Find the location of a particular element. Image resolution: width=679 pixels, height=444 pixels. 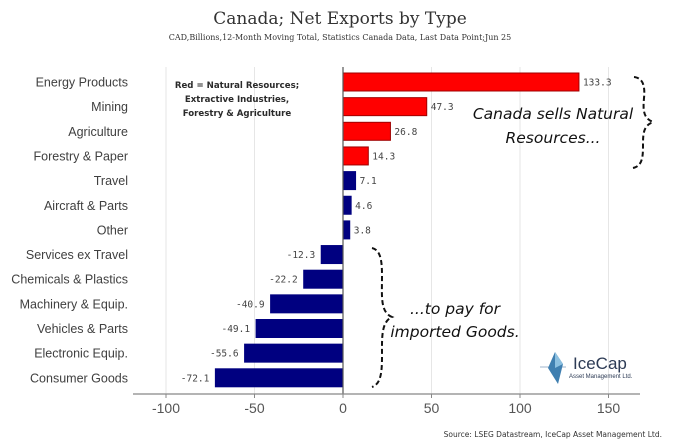

annotation-bottom: ...to pay for imported Goods. is located at coordinates (445, 317).